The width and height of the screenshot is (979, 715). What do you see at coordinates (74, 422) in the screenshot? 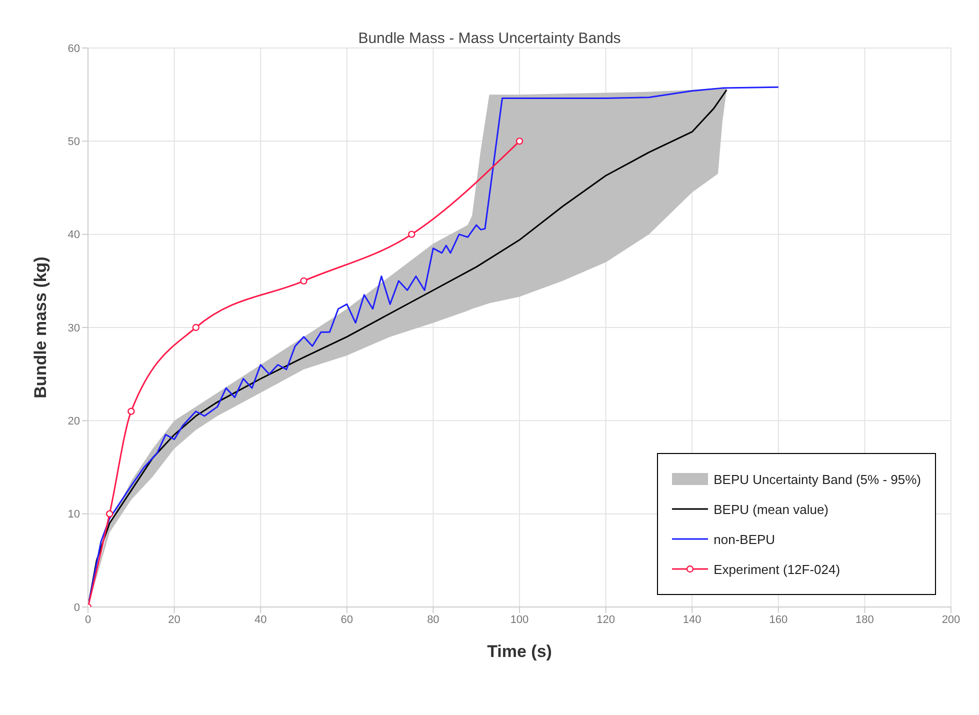
I see `y-tick-label: 20` at bounding box center [74, 422].